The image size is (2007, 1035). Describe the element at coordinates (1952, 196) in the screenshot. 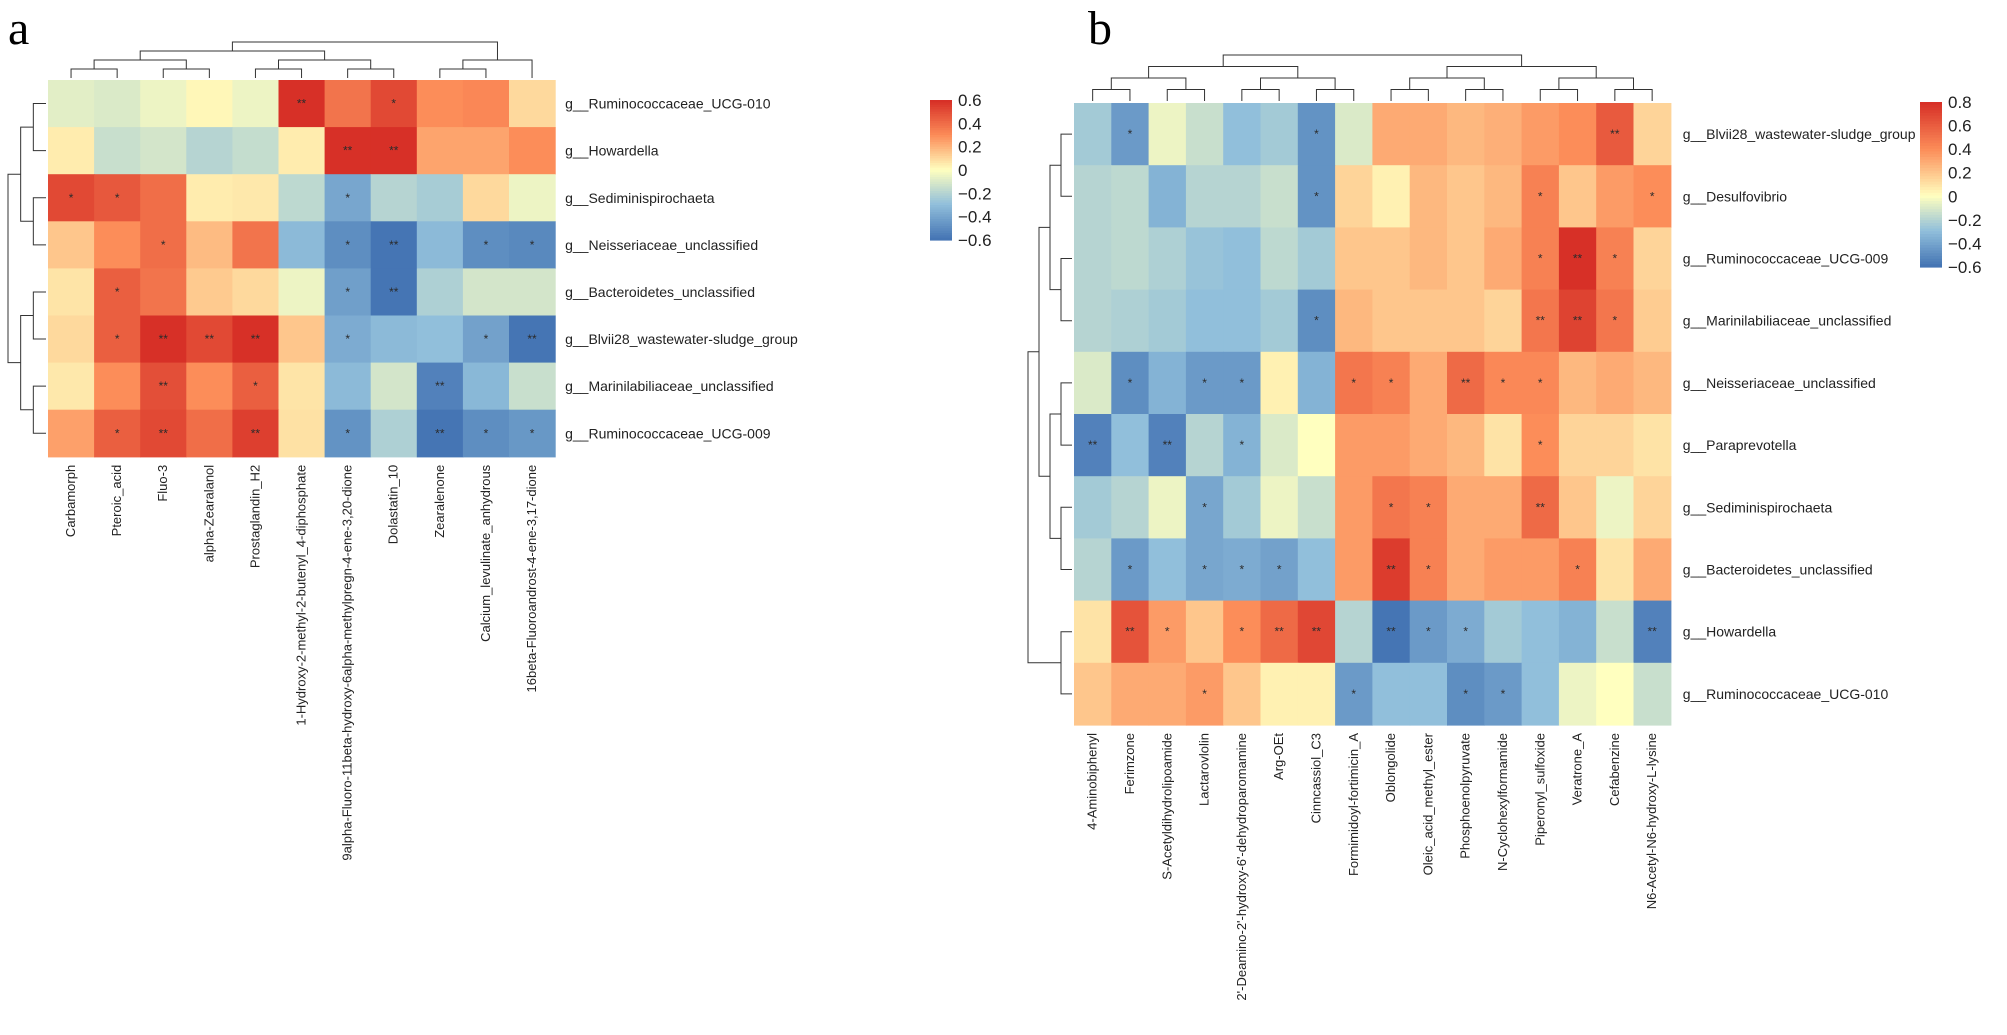

I see `colorbar-tick-label: 0` at that location.